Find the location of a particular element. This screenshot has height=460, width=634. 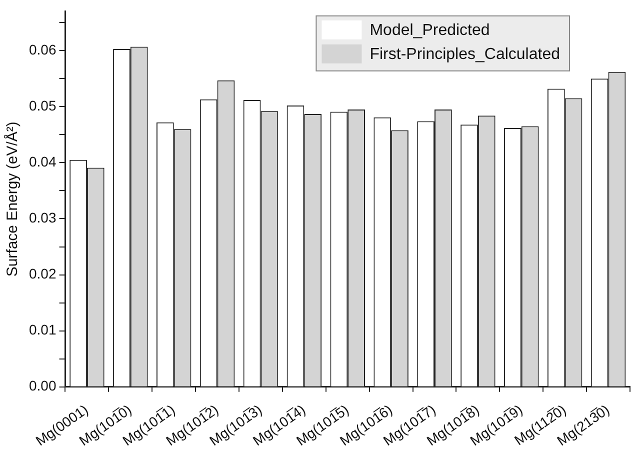

legend-label: Model_Predicted is located at coordinates (430, 30).